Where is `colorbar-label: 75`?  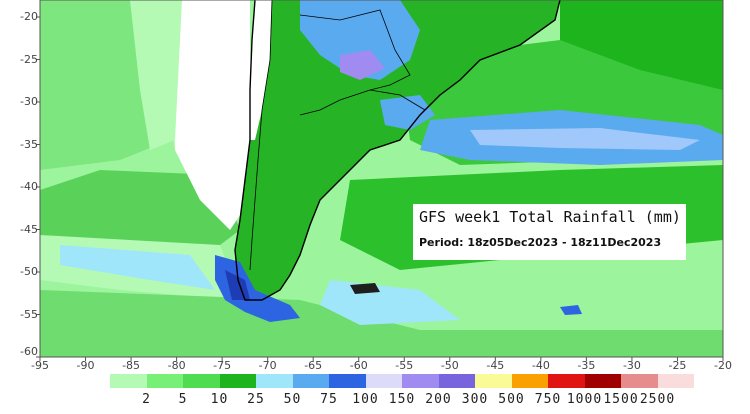 colorbar-label: 75 is located at coordinates (329, 399).